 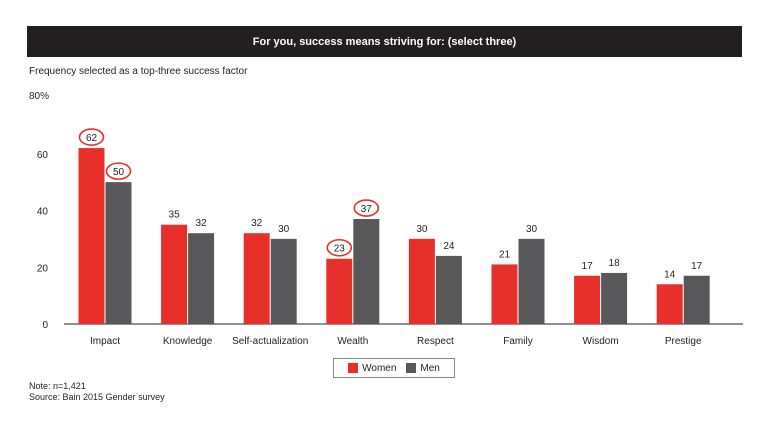 I want to click on bar-women-impact, so click(x=91, y=236).